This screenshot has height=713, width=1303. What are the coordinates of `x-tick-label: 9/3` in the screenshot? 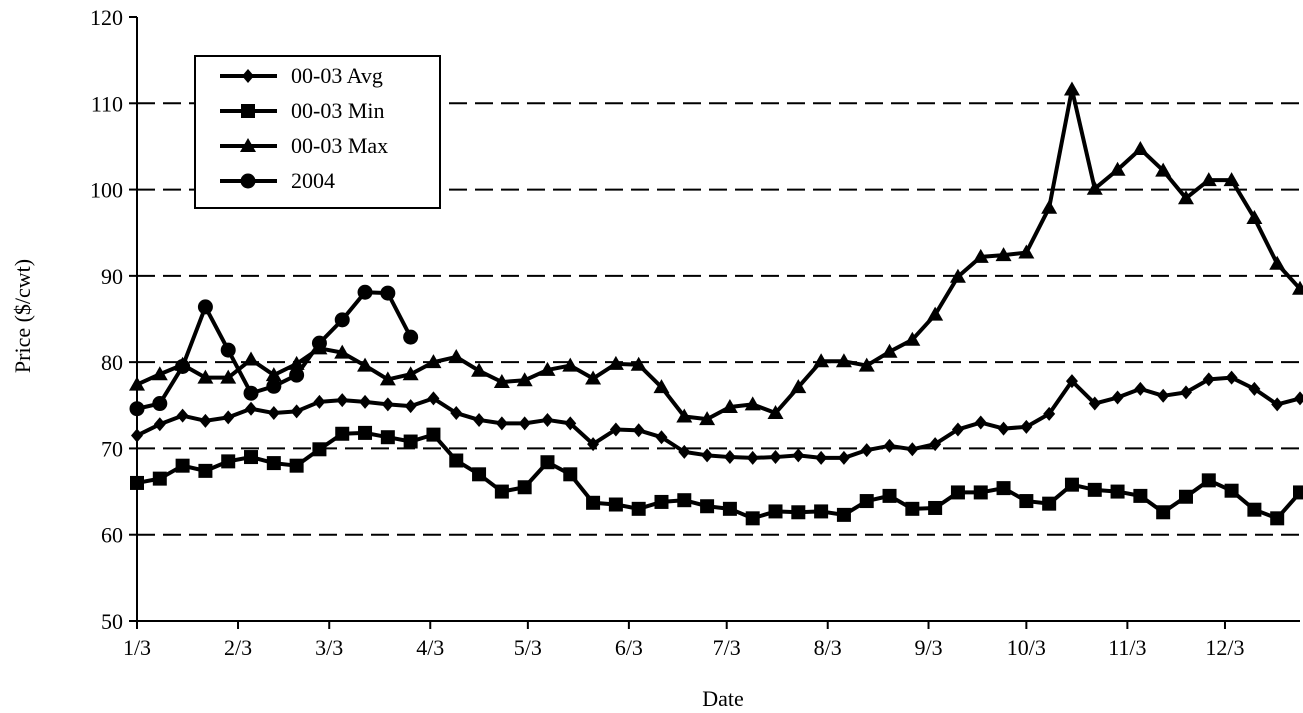 It's located at (928, 647).